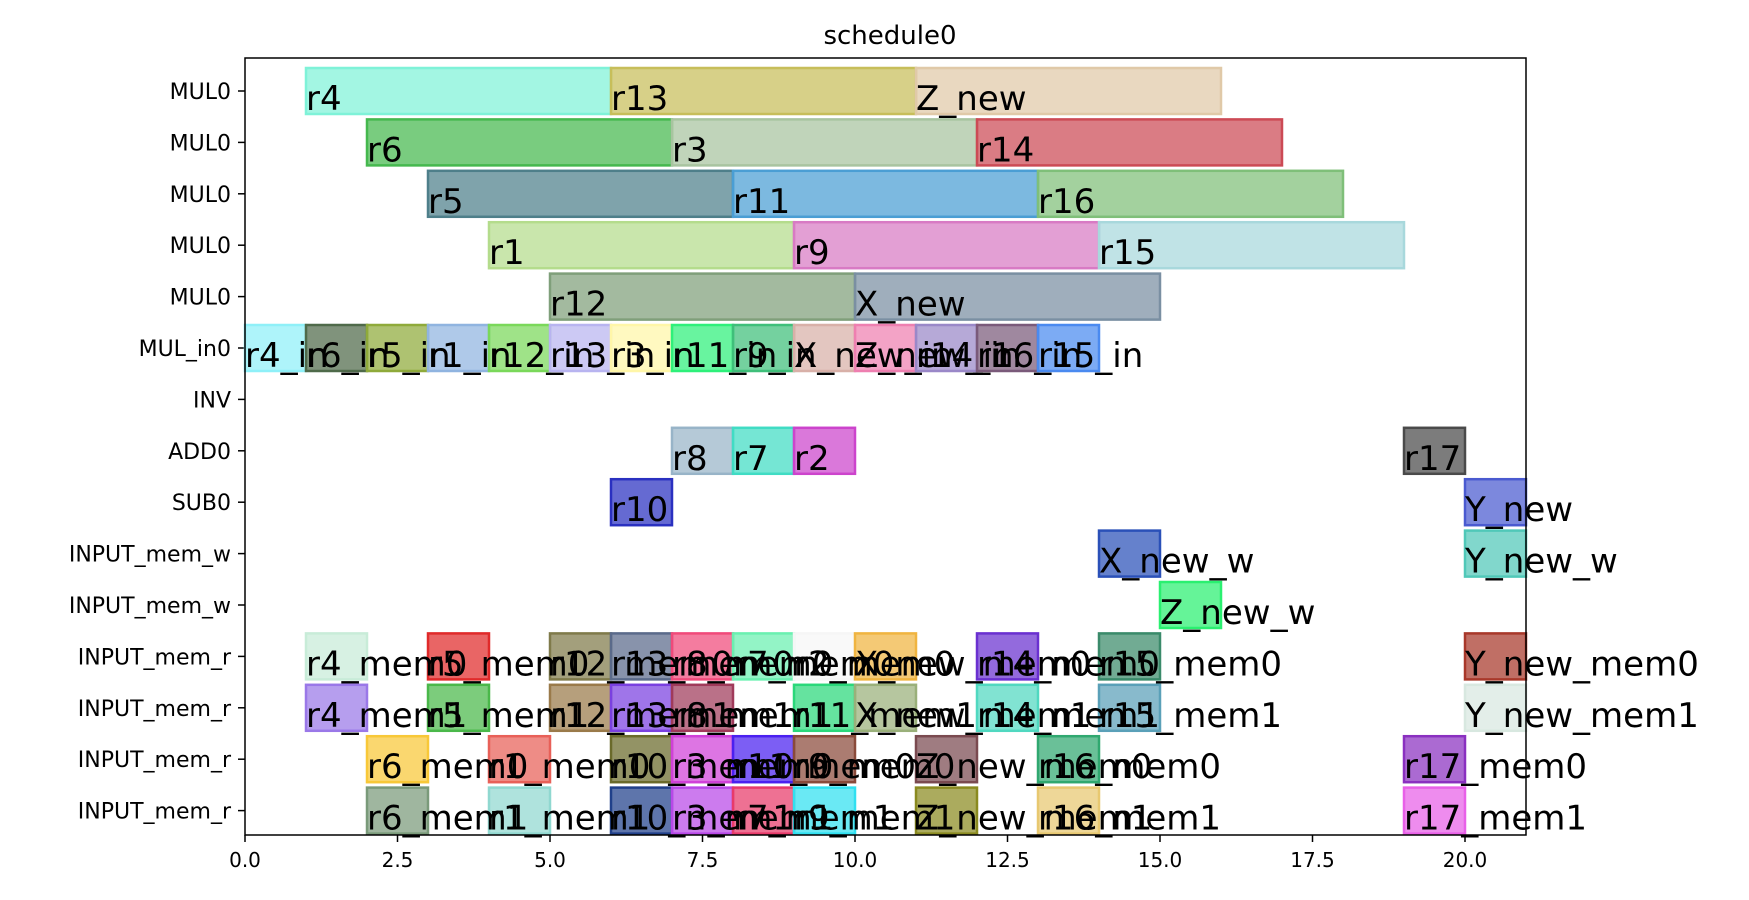 The height and width of the screenshot is (900, 1749). What do you see at coordinates (508, 716) in the screenshot?
I see `task-label-r5-mem1: r5_mem1` at bounding box center [508, 716].